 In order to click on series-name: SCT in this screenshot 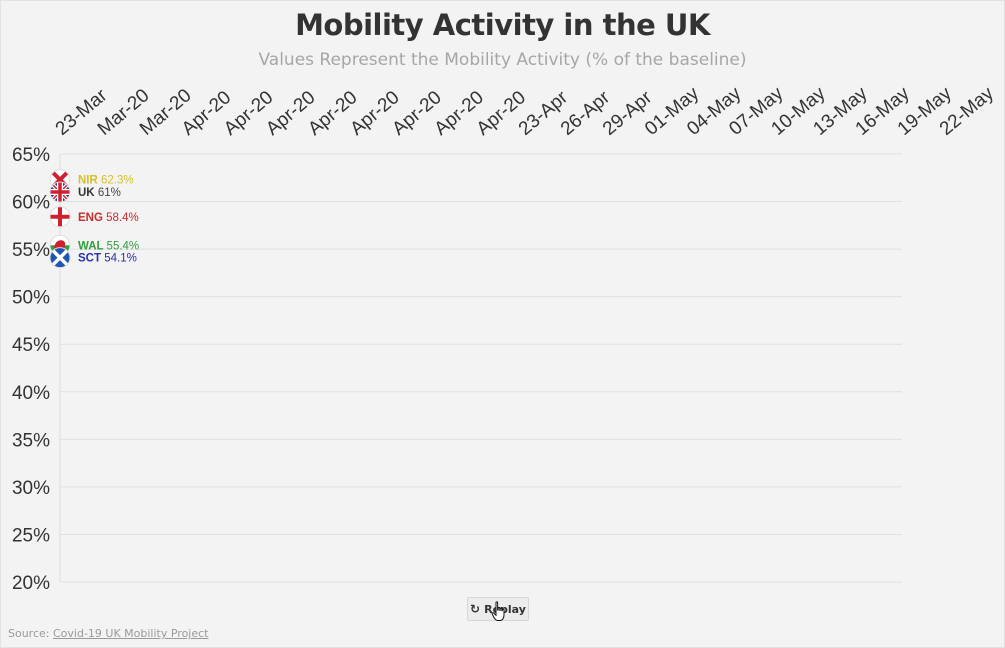, I will do `click(91, 259)`.